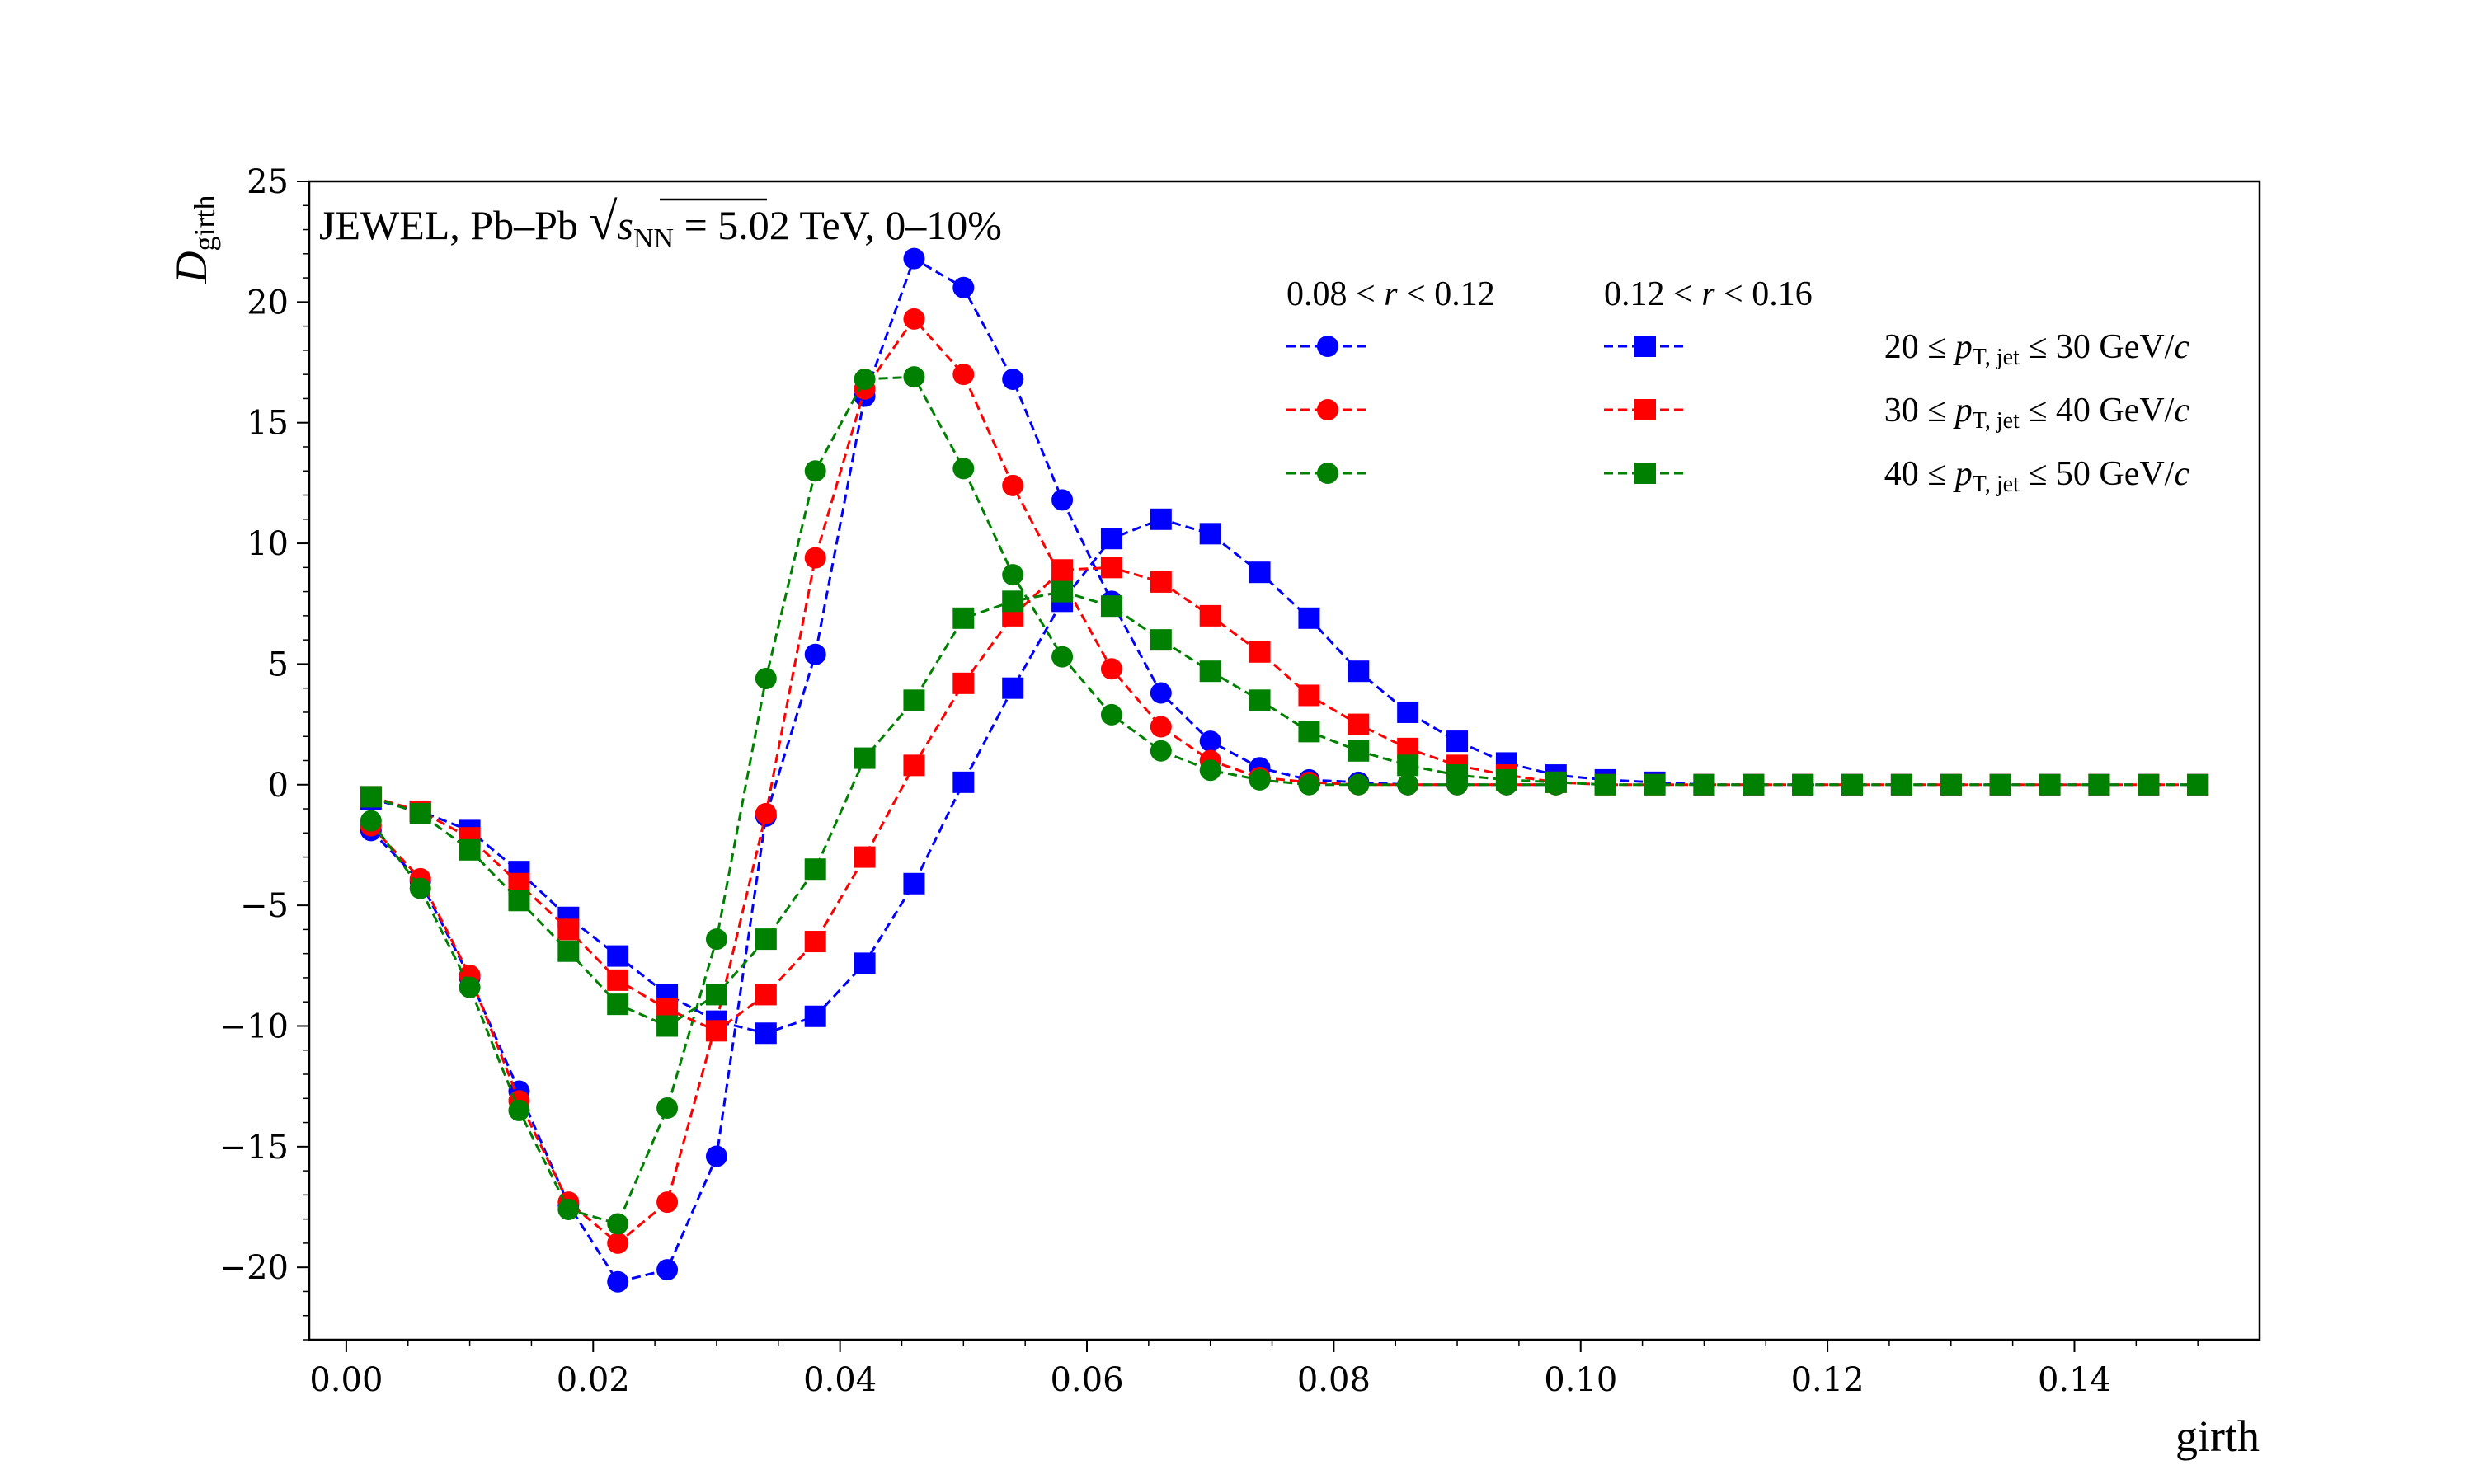 The height and width of the screenshot is (1484, 2474). What do you see at coordinates (1708, 294) in the screenshot?
I see `legend-column-header: 0.12 < r < 0.16` at bounding box center [1708, 294].